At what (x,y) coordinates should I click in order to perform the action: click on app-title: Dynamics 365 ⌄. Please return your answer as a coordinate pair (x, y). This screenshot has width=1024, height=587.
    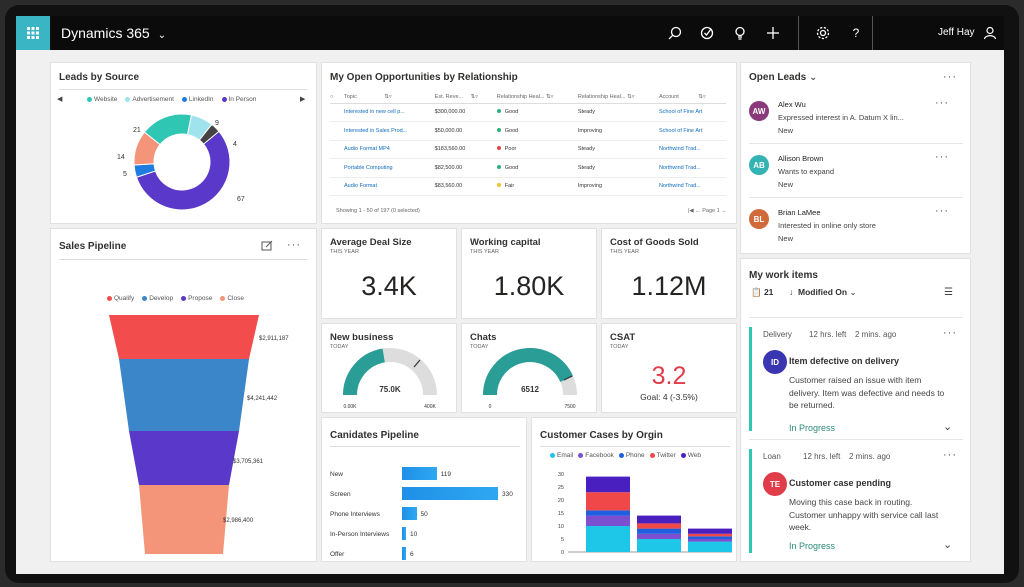
    Looking at the image, I should click on (113, 33).